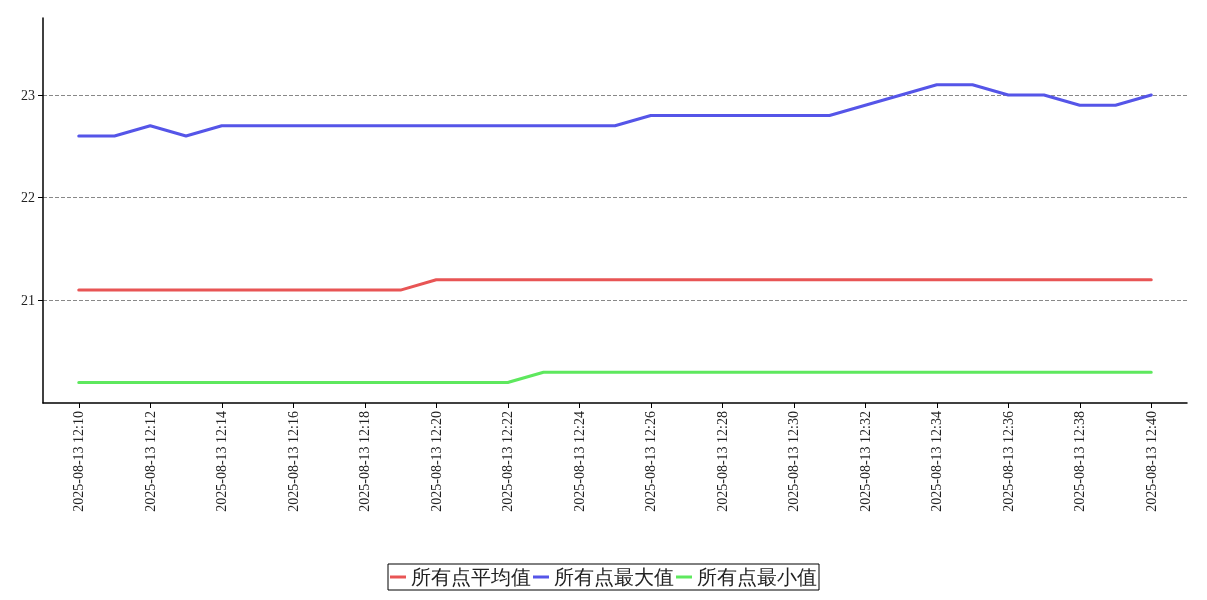  What do you see at coordinates (222, 461) in the screenshot?
I see `x-tick-label: 2025-08-13 12:14` at bounding box center [222, 461].